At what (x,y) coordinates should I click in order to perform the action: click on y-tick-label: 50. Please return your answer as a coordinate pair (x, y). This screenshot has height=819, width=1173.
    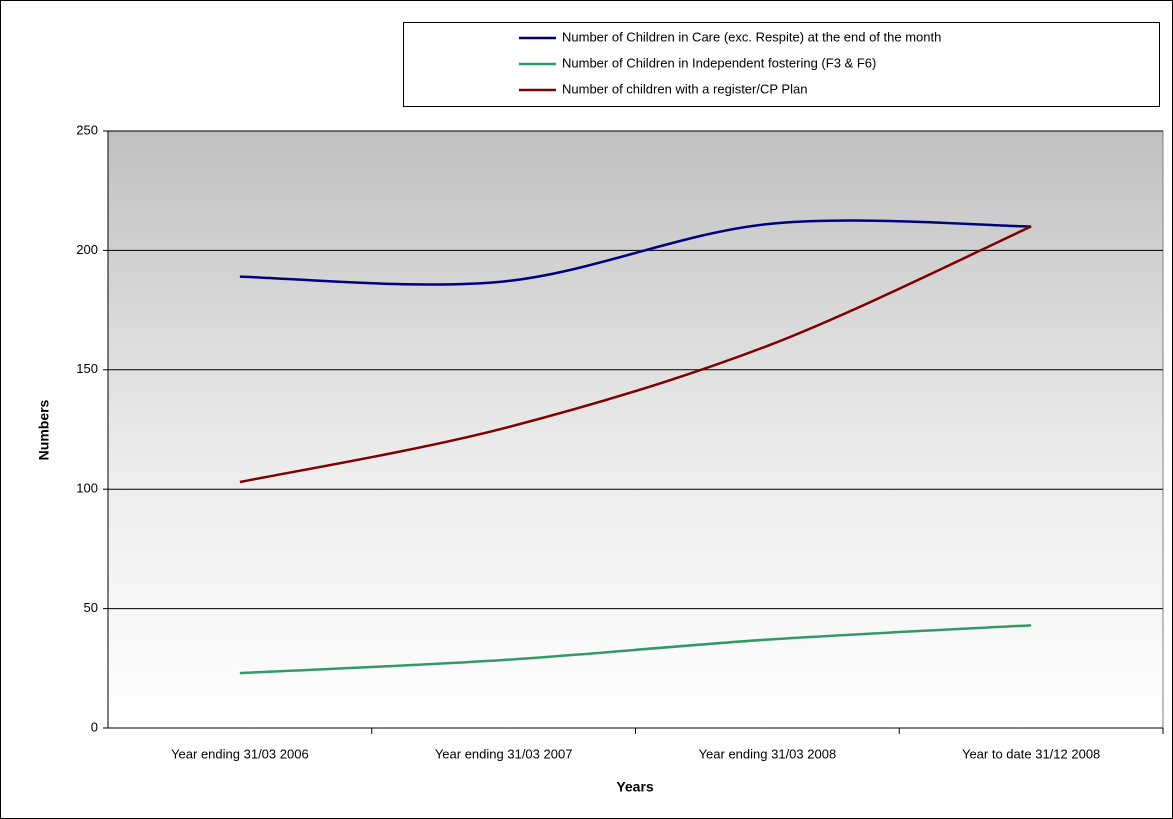
    Looking at the image, I should click on (91, 607).